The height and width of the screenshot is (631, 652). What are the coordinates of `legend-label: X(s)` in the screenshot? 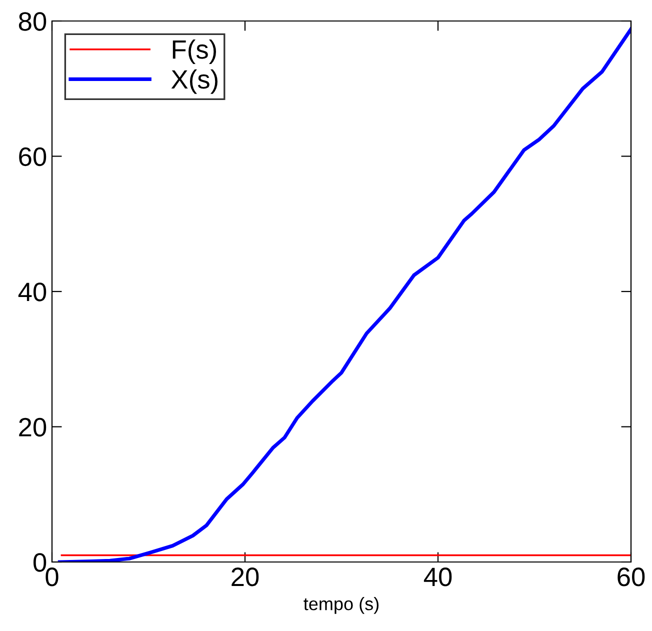 It's located at (194, 81).